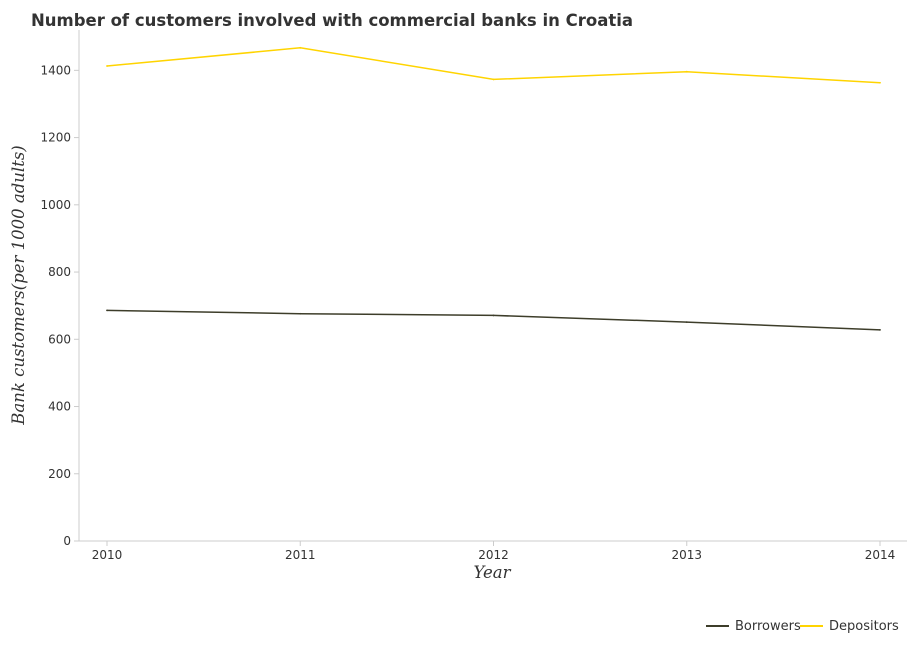 The height and width of the screenshot is (650, 914). Describe the element at coordinates (493, 65) in the screenshot. I see `series-line-depositors` at that location.